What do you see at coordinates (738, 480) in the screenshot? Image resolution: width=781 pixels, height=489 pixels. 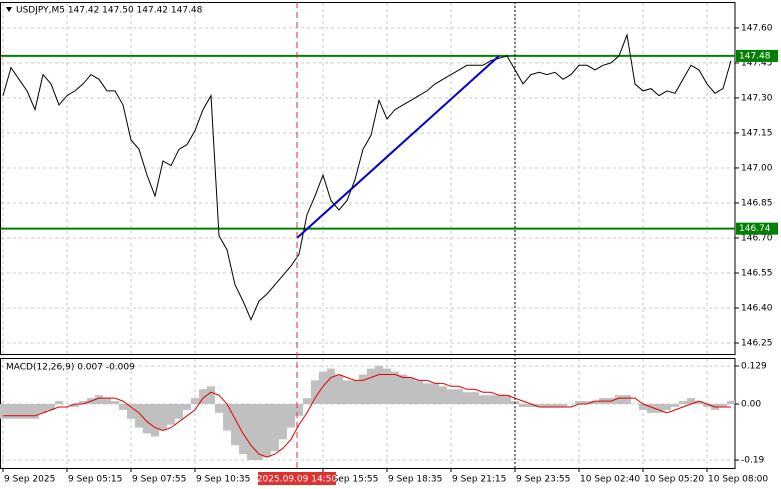 I see `x-tick-label: 10 Sep 08:00` at bounding box center [738, 480].